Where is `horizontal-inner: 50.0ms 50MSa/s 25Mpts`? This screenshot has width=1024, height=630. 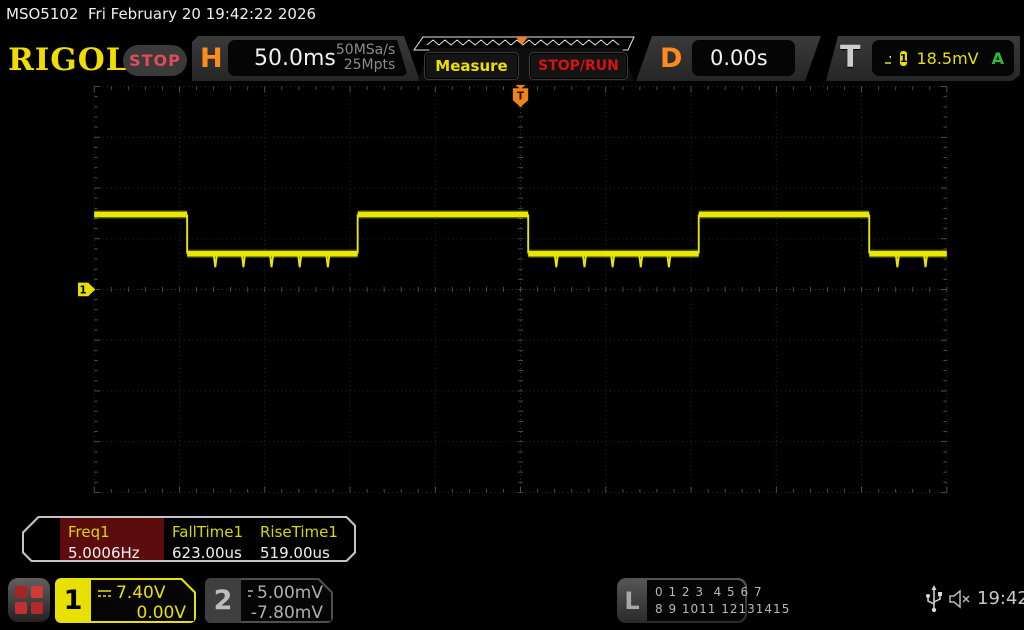
horizontal-inner: 50.0ms 50MSa/s 25Mpts is located at coordinates (318, 58).